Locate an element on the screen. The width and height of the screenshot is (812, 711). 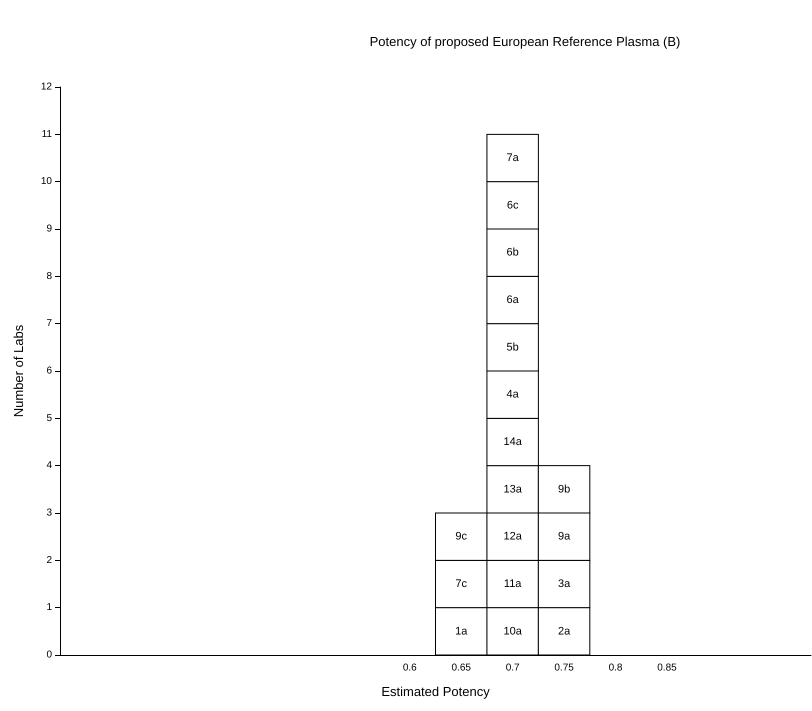
annotation: 4a is located at coordinates (513, 394).